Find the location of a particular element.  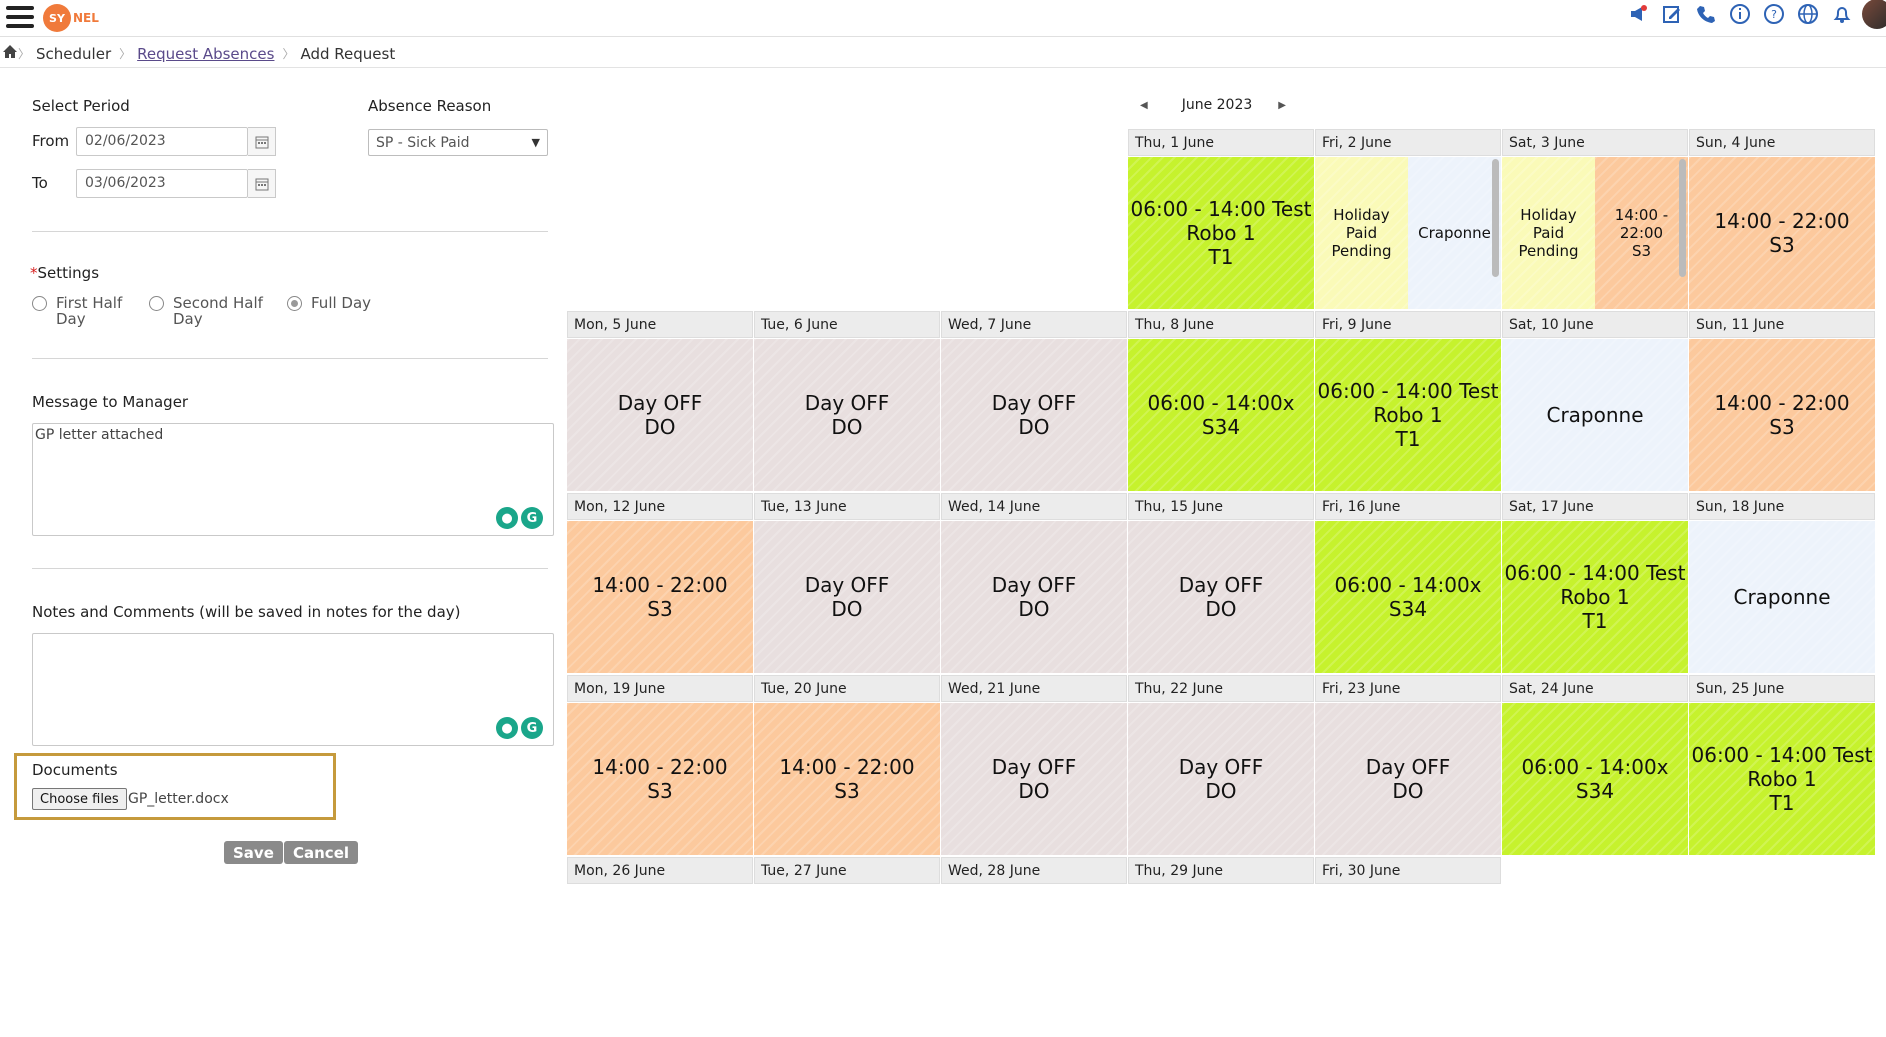

breadcrumb-request-absences: Request Absences is located at coordinates (206, 53).